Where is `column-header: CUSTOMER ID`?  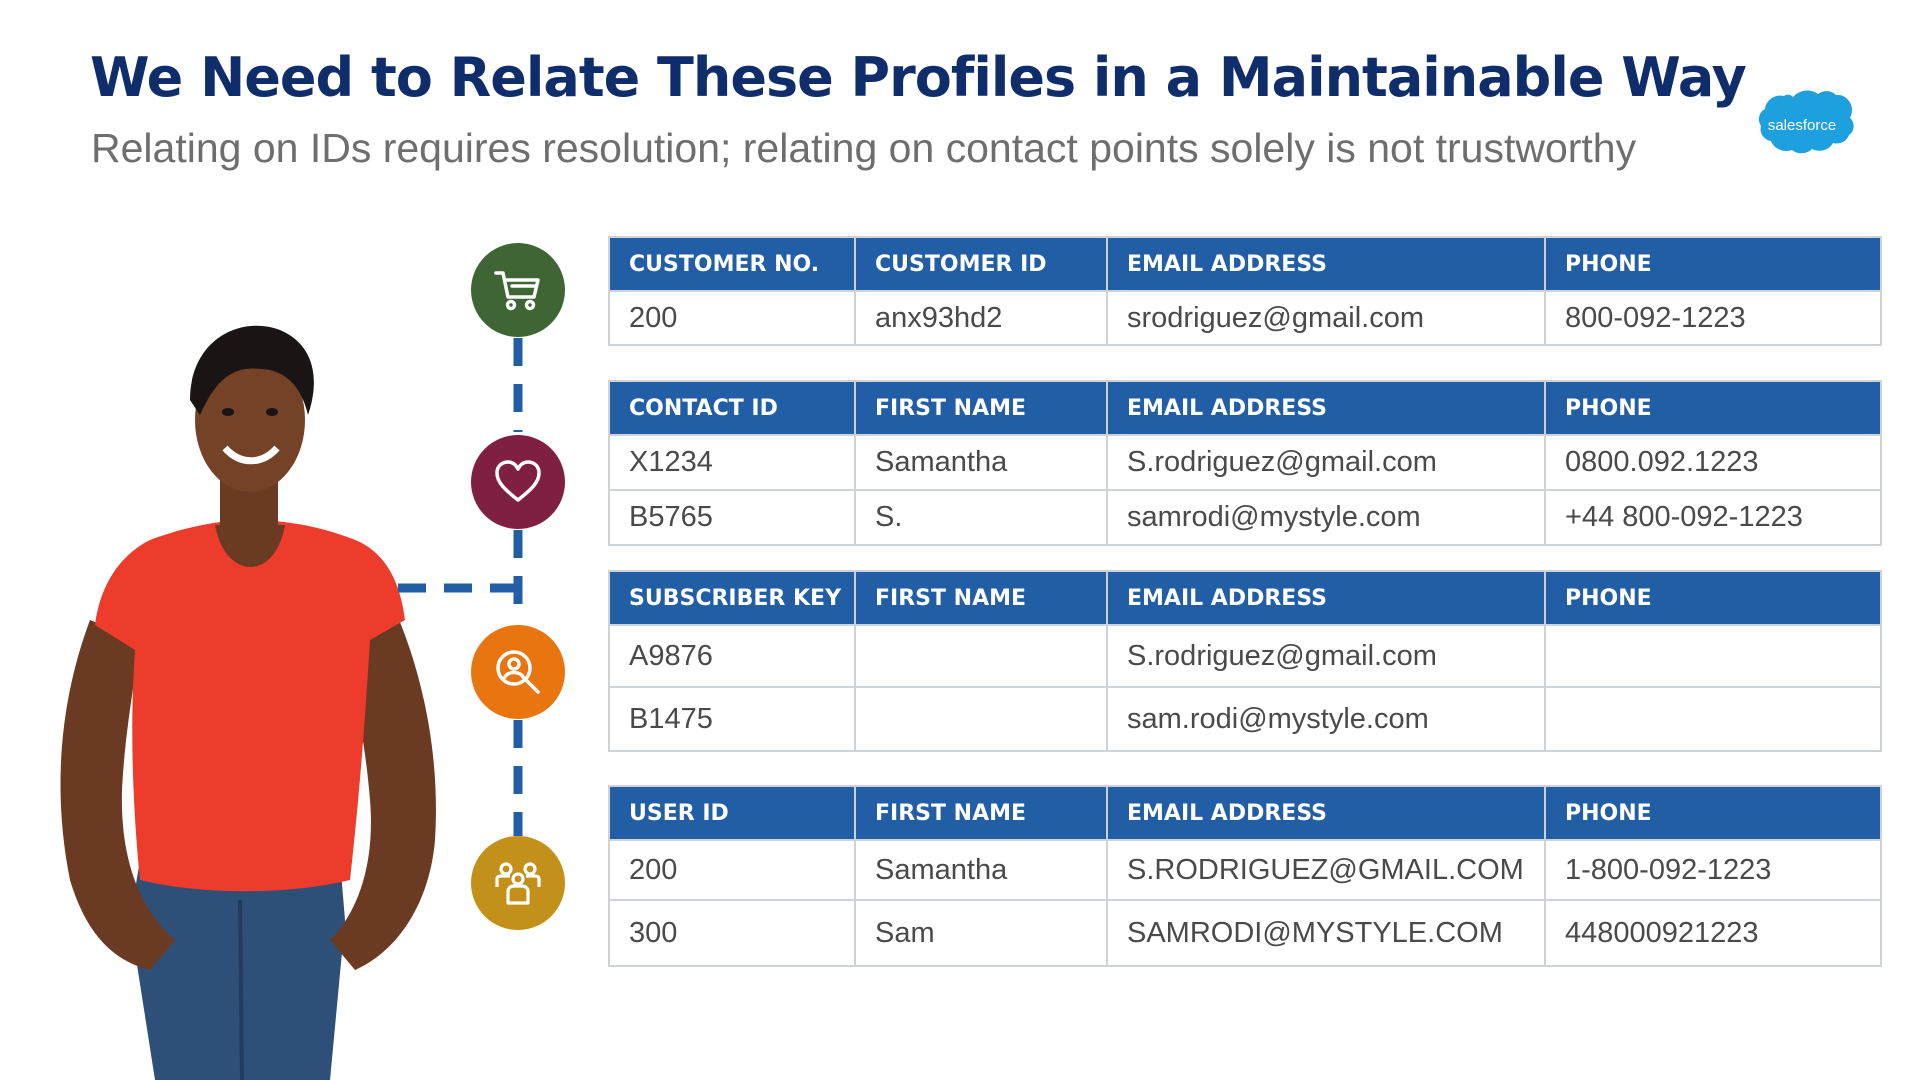 column-header: CUSTOMER ID is located at coordinates (981, 264).